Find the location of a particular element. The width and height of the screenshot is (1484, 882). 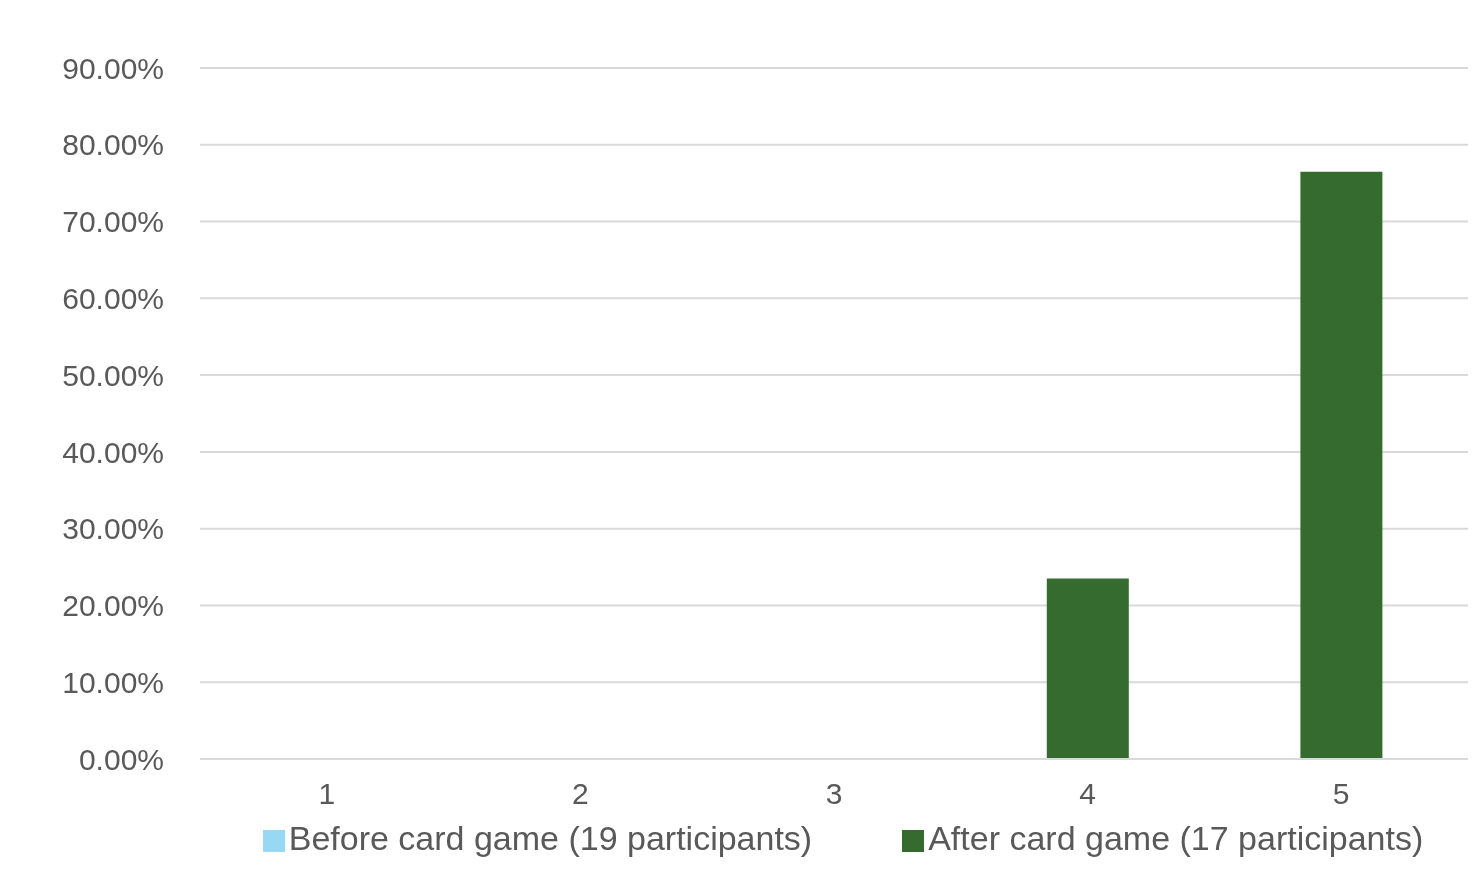

y-tick-label: 50.00% is located at coordinates (113, 375).